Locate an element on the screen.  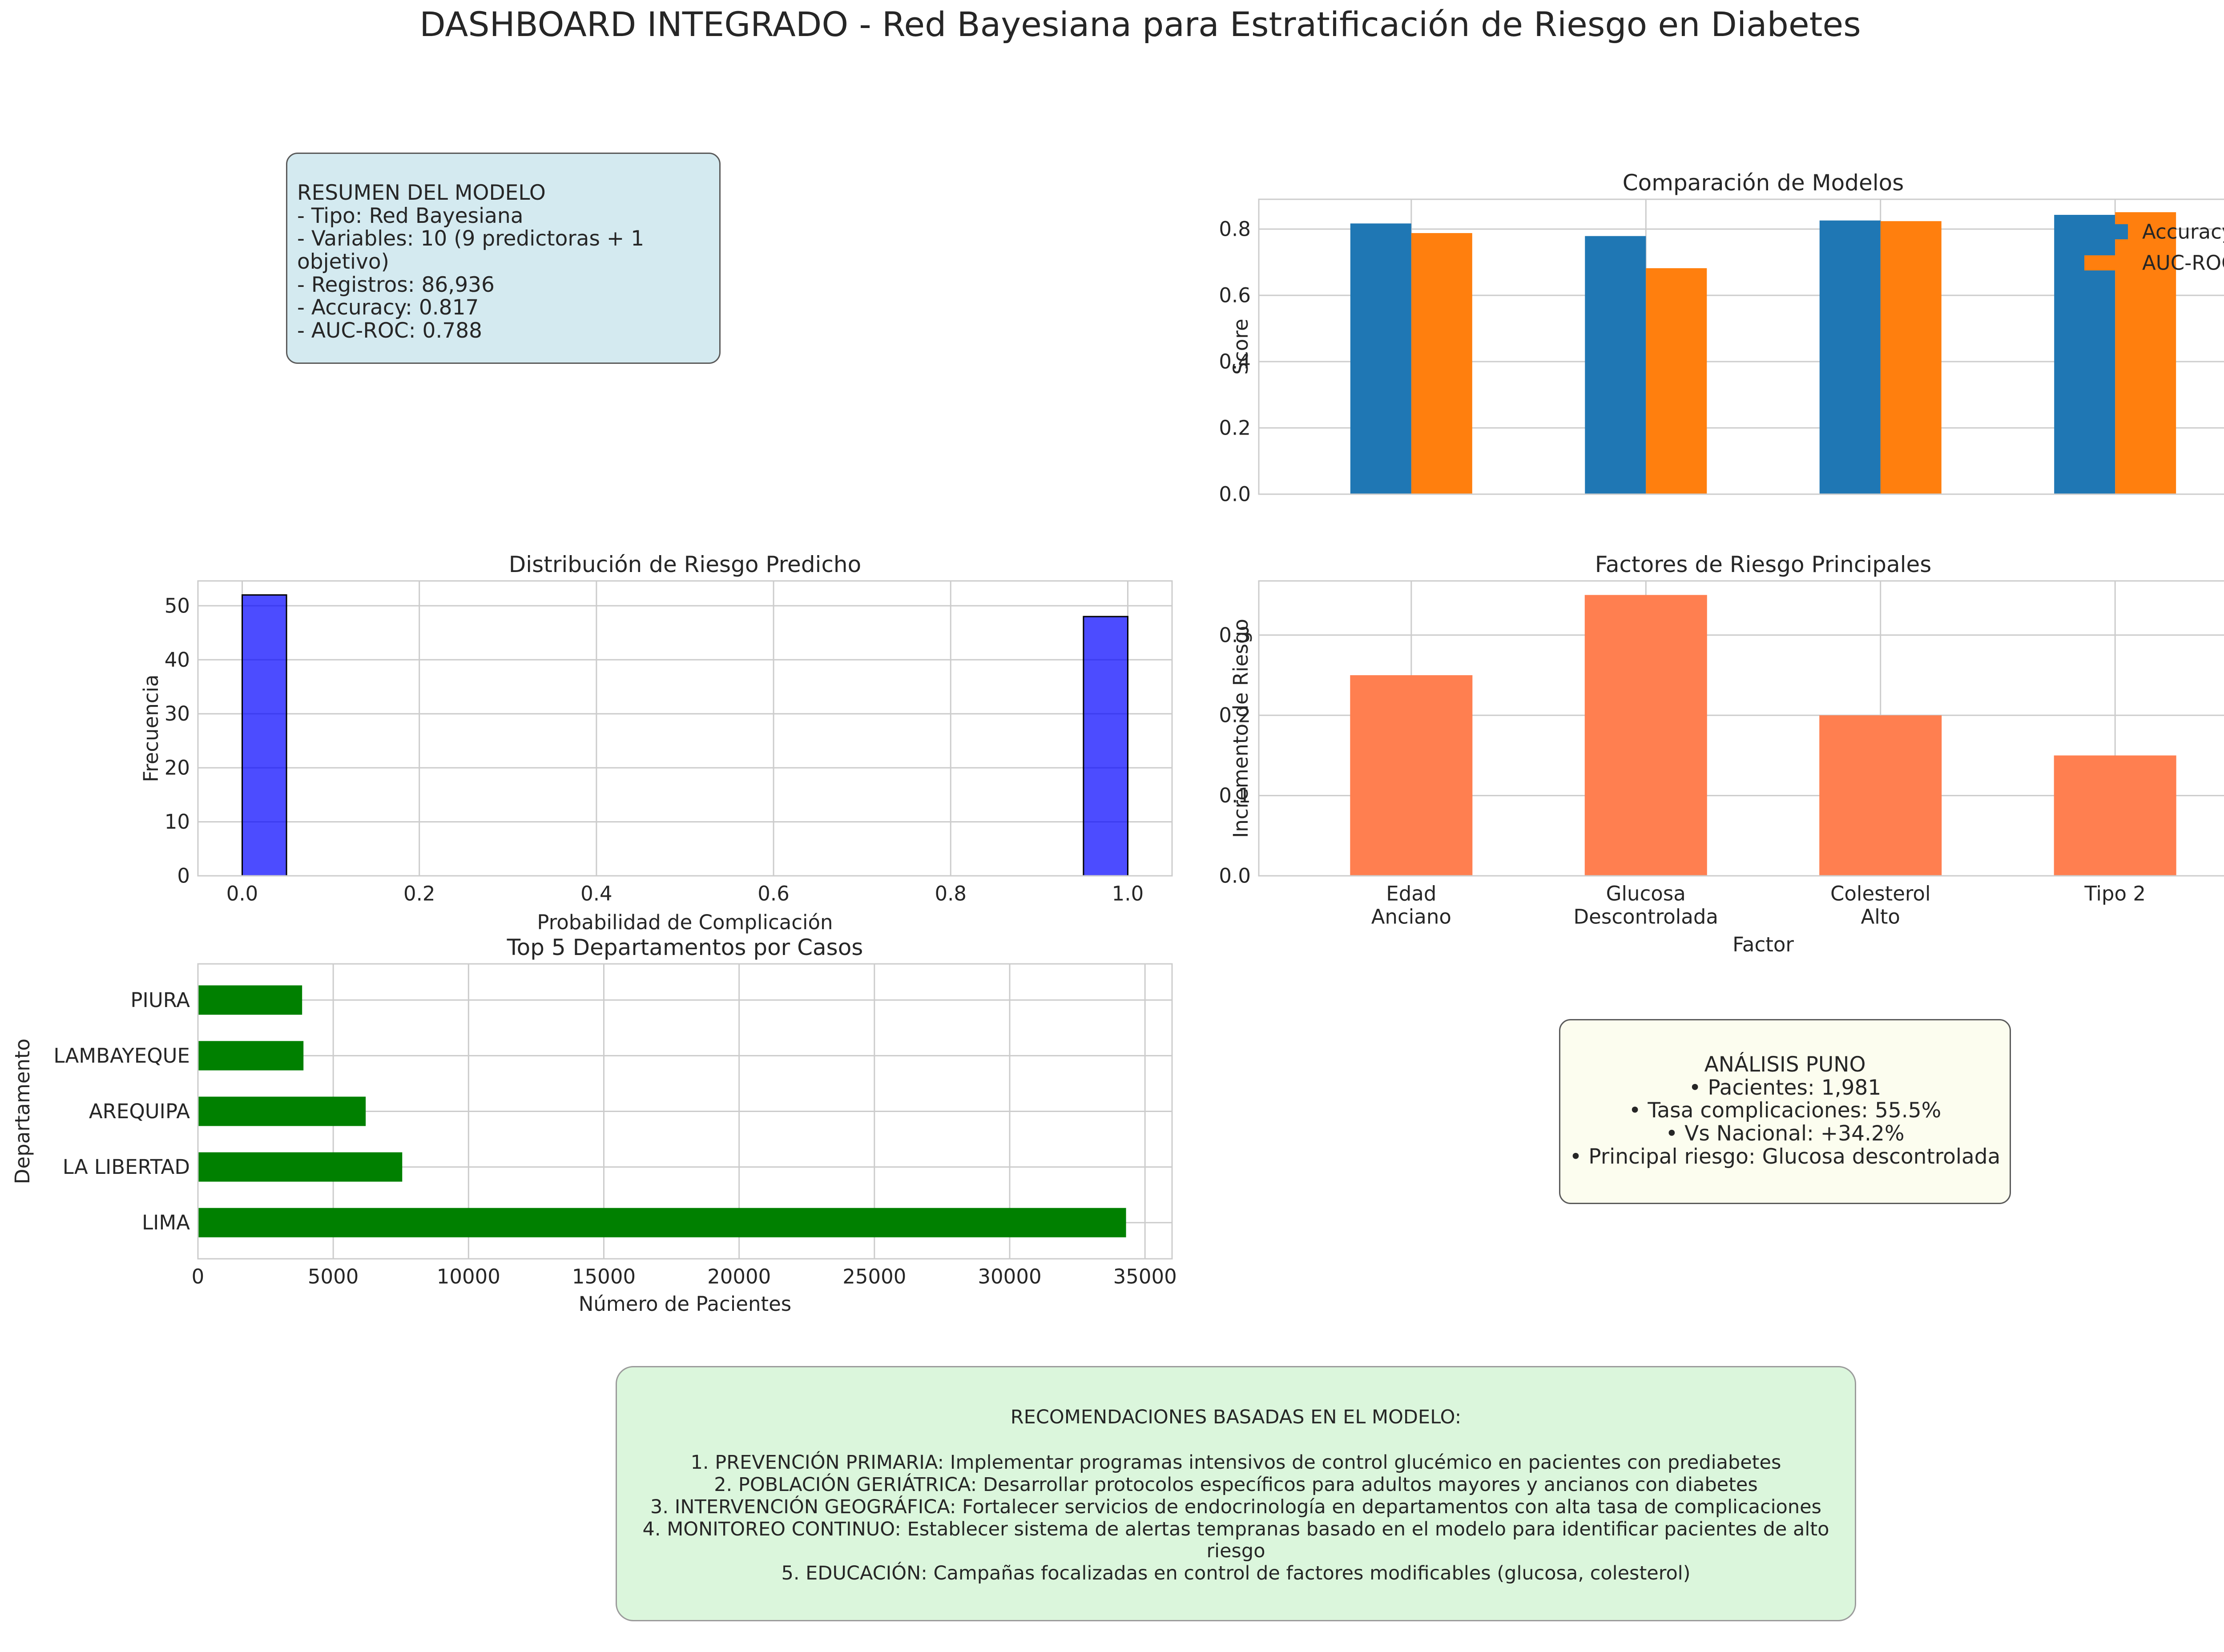
y-axis-label: Incremento de Riesgo is located at coordinates (1241, 728).